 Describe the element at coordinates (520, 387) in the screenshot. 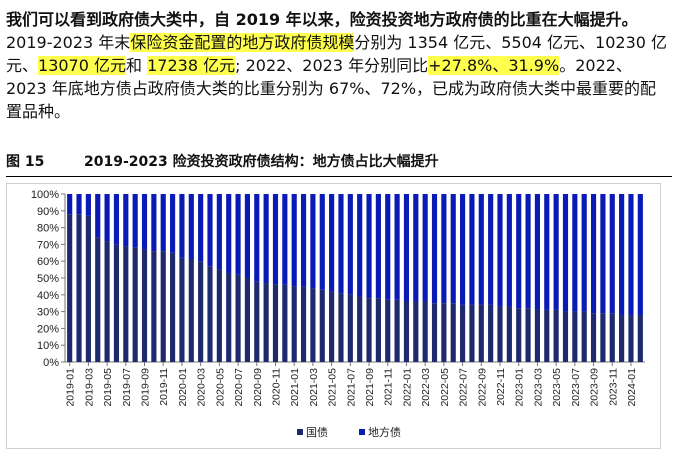

I see `x-tick-label: 2023-01` at that location.